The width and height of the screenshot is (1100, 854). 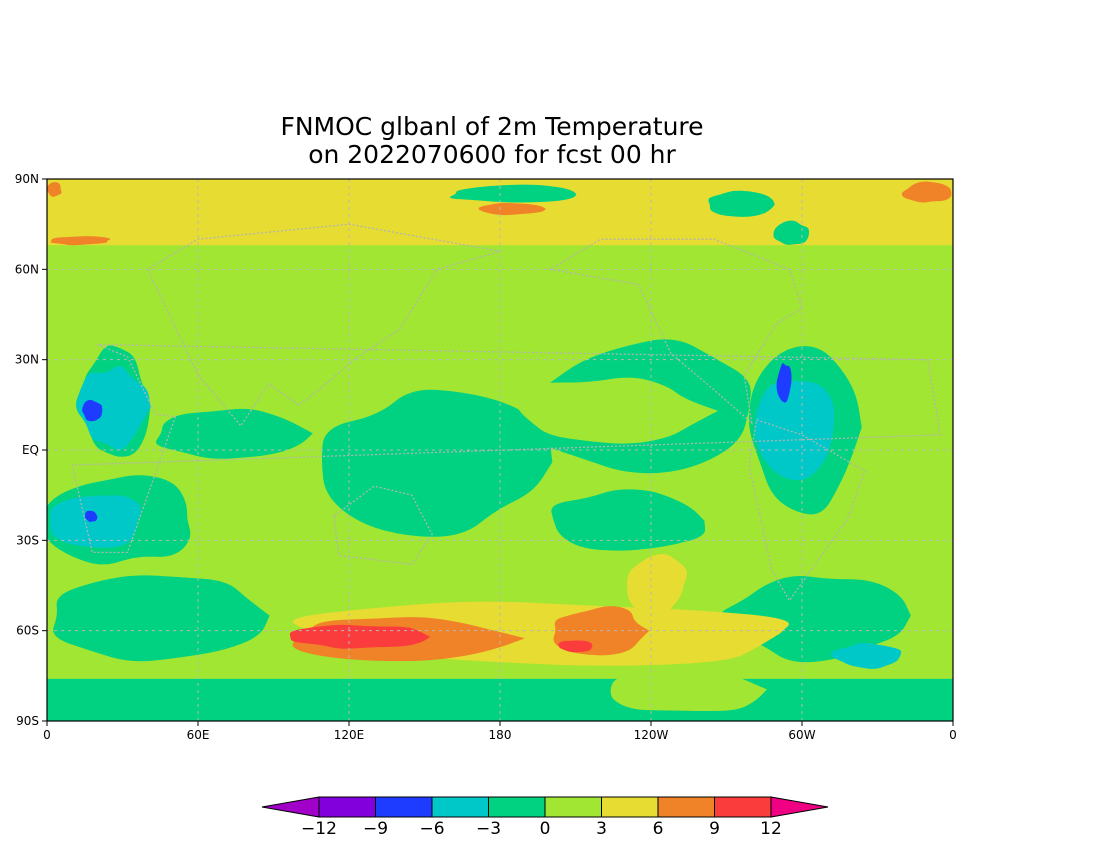 I want to click on colorbar-label-8: 12, so click(x=771, y=829).